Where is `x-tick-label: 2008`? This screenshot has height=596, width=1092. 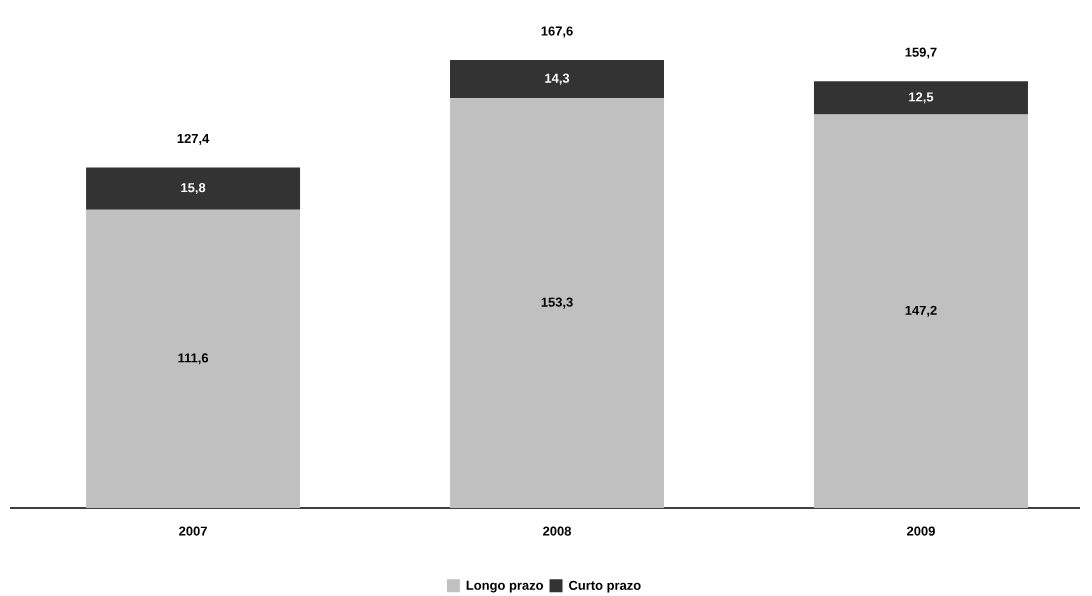
x-tick-label: 2008 is located at coordinates (557, 531).